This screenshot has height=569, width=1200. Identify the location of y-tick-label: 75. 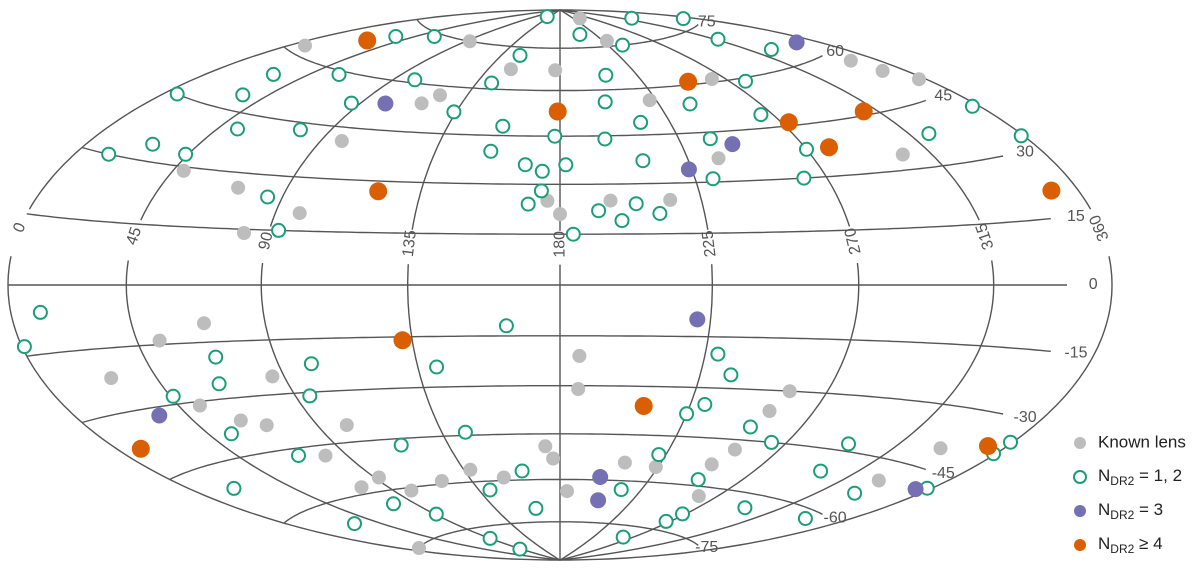
(707, 22).